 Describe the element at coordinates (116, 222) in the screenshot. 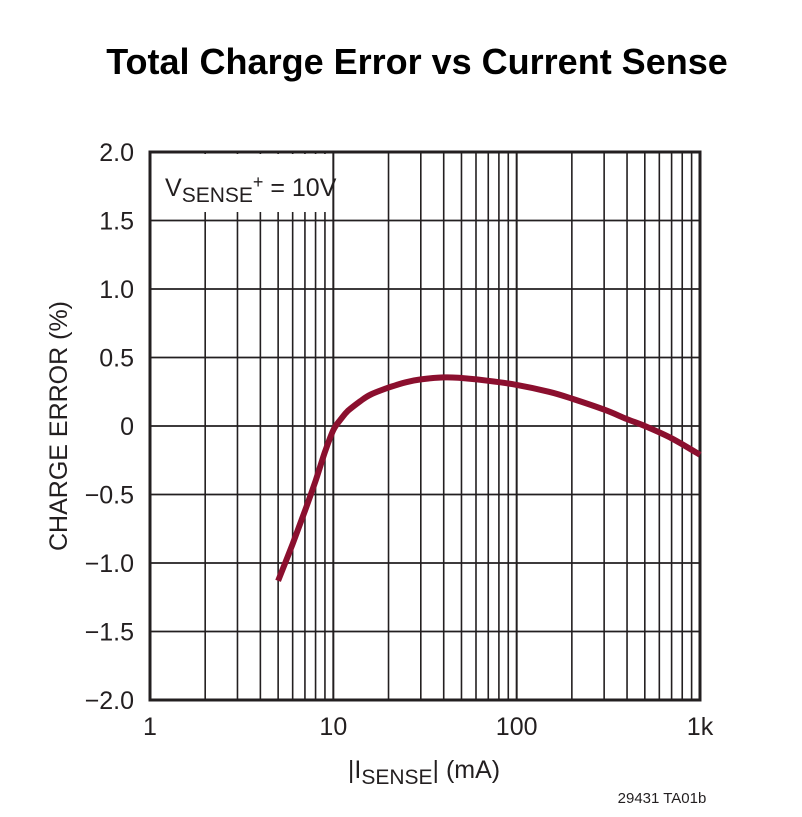

I see `y-tick-label: 1.5` at that location.